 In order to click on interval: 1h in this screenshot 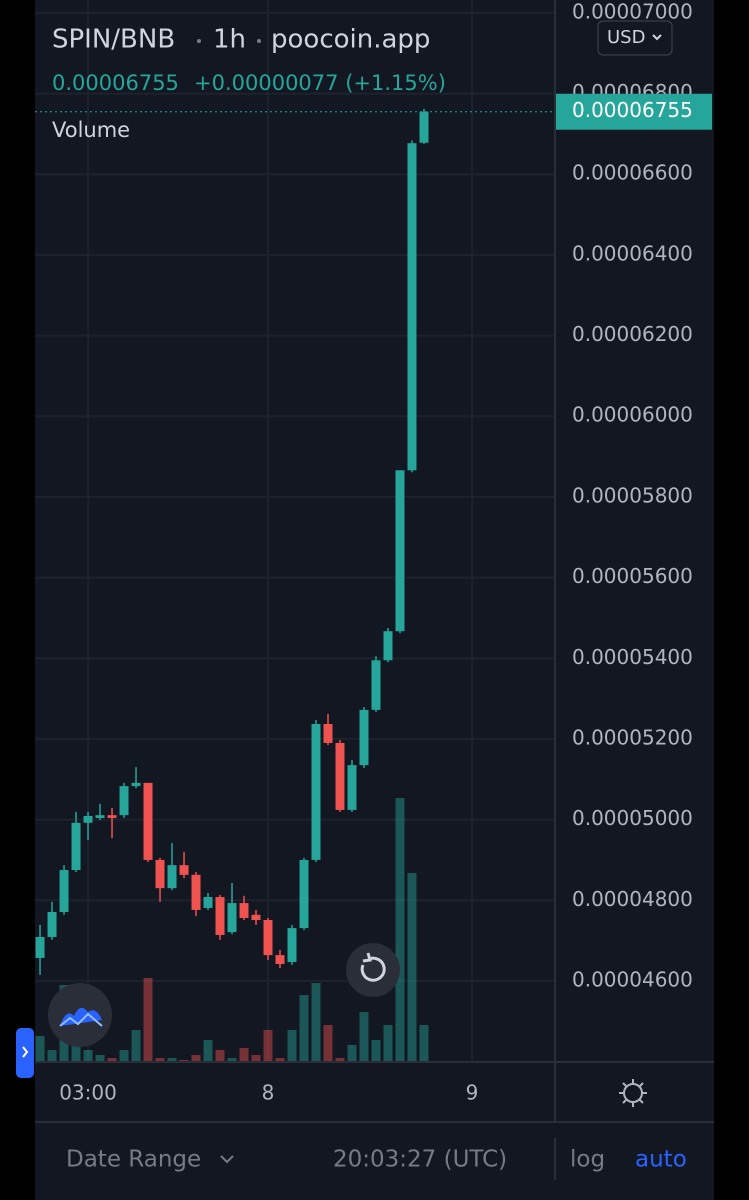, I will do `click(229, 40)`.